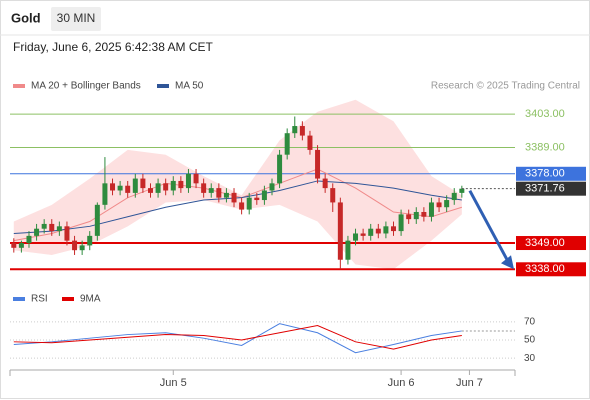  I want to click on x-tick-label: Jun 6, so click(401, 383).